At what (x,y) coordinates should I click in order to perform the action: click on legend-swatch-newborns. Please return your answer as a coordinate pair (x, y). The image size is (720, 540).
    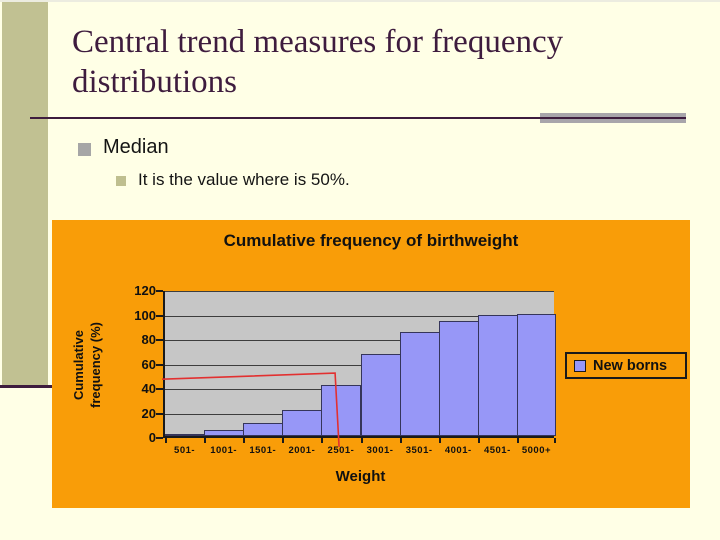
    Looking at the image, I should click on (580, 365).